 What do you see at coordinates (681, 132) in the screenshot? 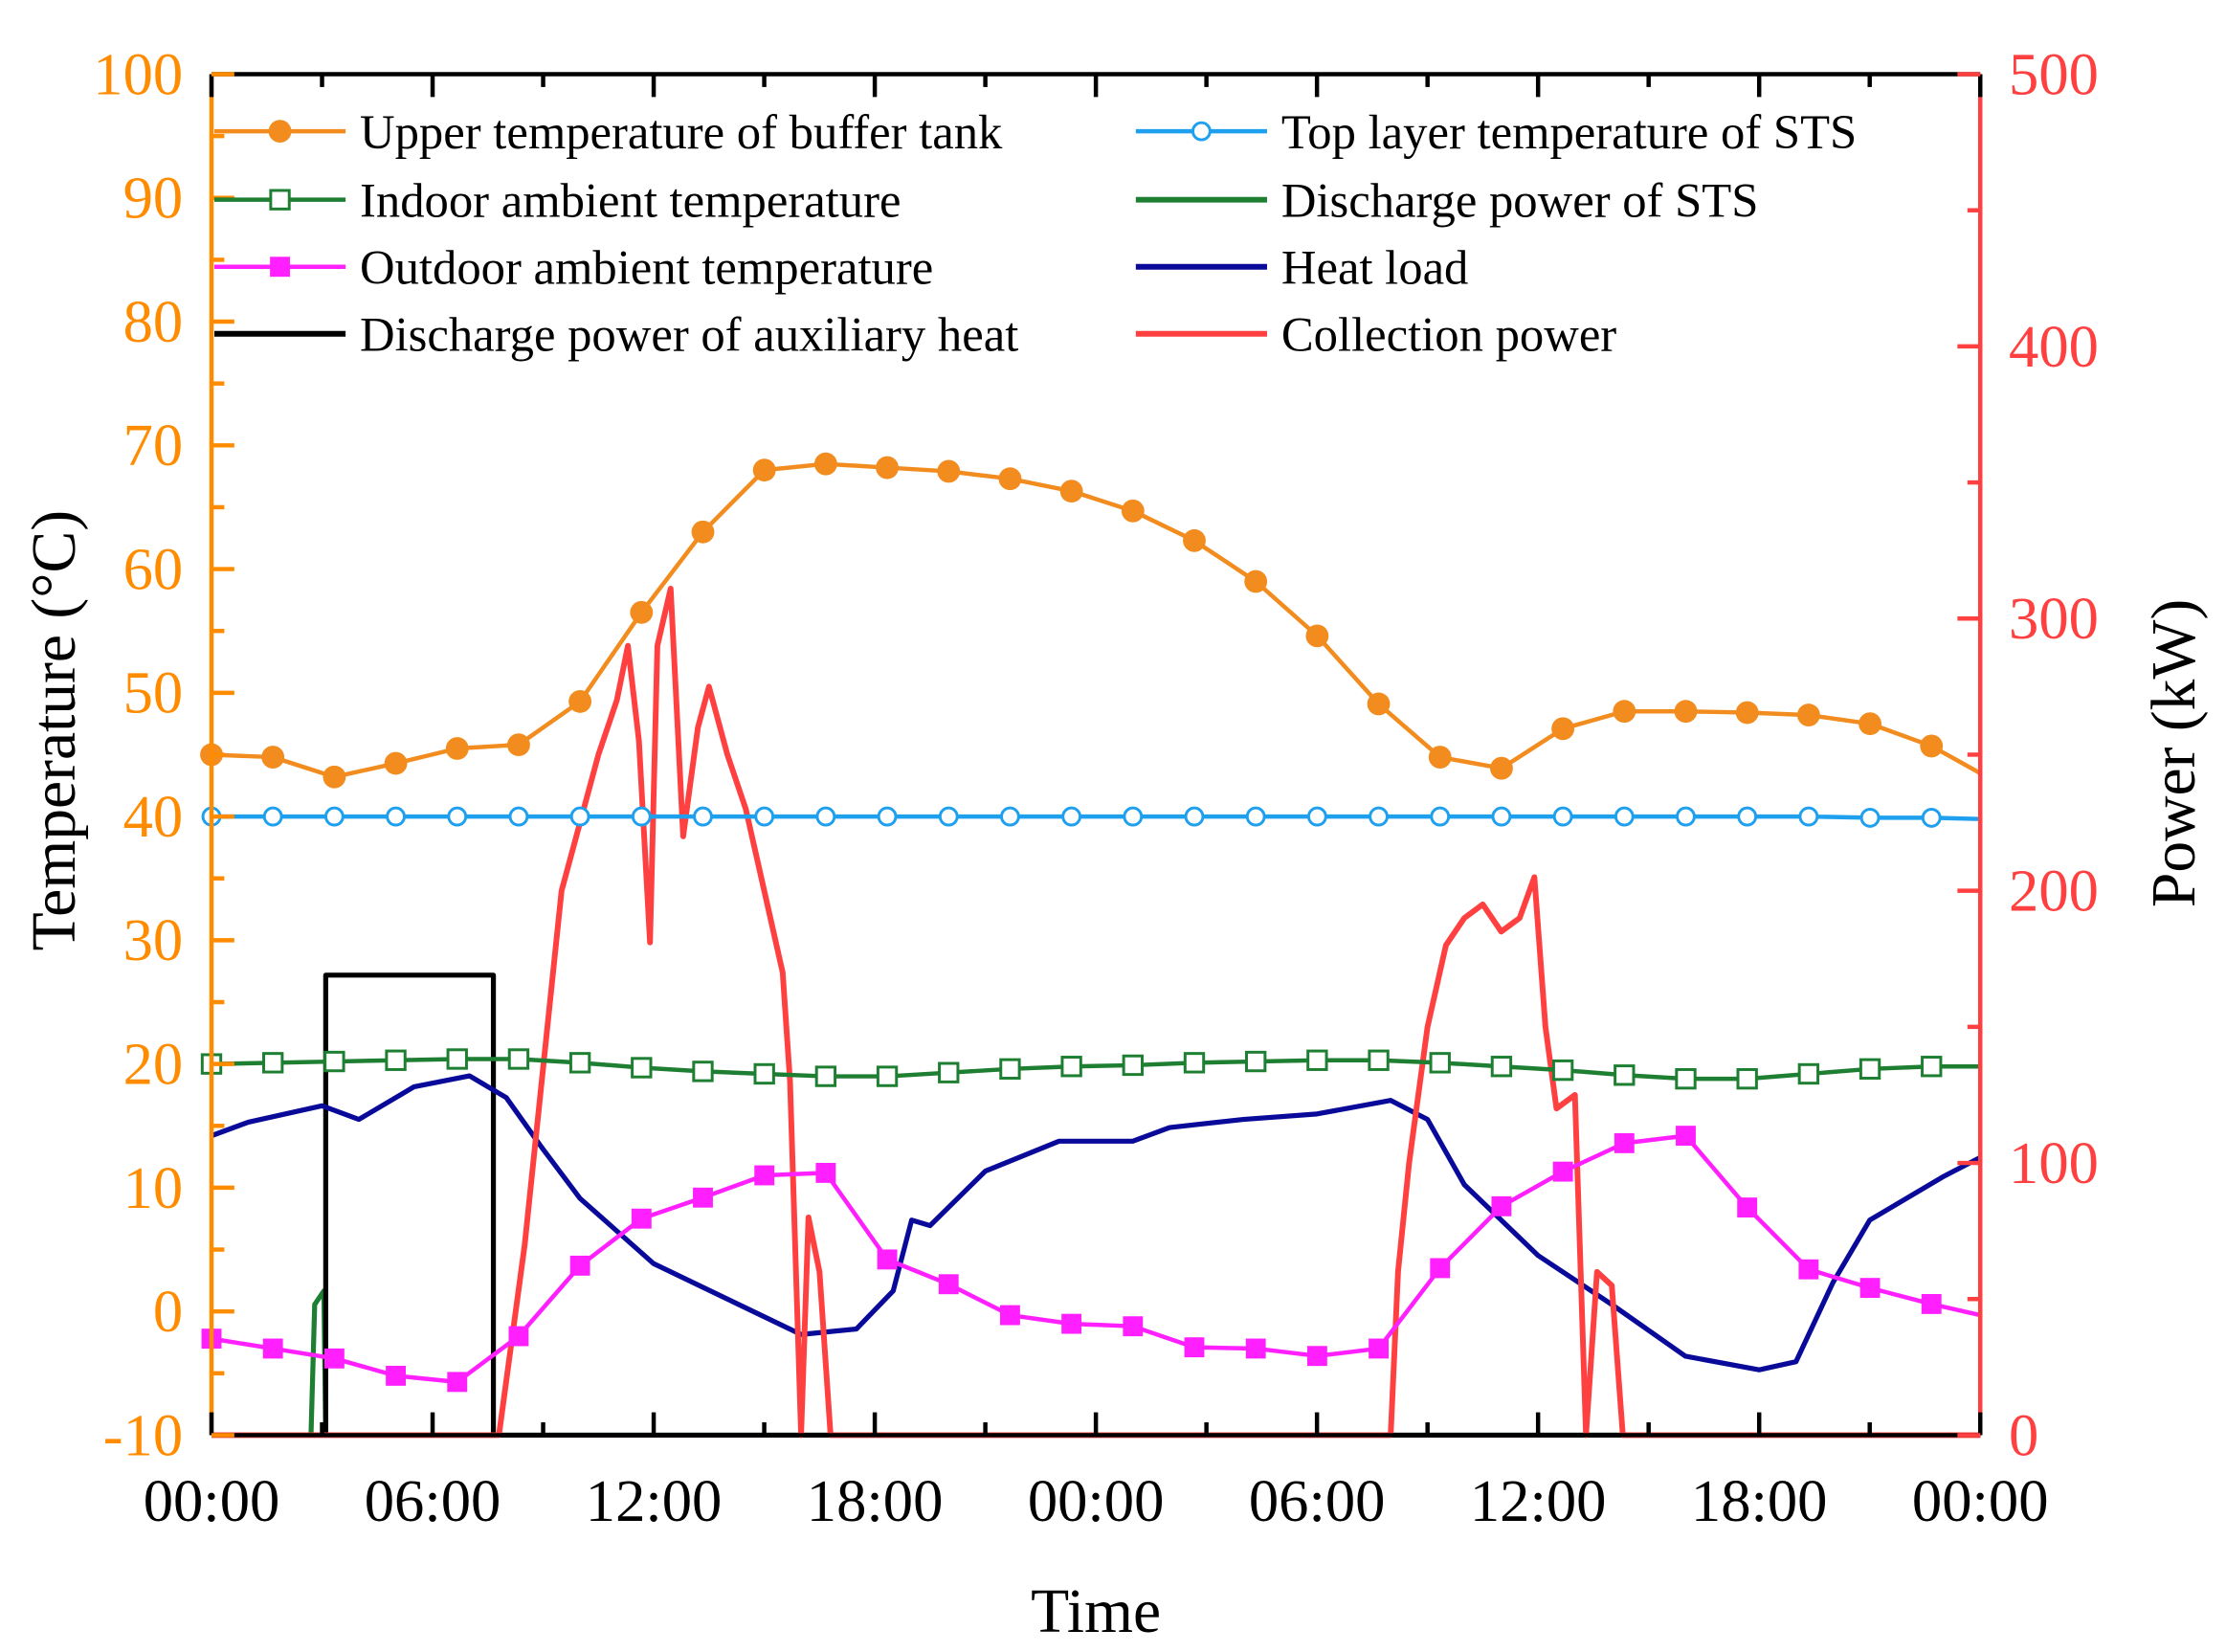
I see `legend-label: Upper temperature of buffer tank` at bounding box center [681, 132].